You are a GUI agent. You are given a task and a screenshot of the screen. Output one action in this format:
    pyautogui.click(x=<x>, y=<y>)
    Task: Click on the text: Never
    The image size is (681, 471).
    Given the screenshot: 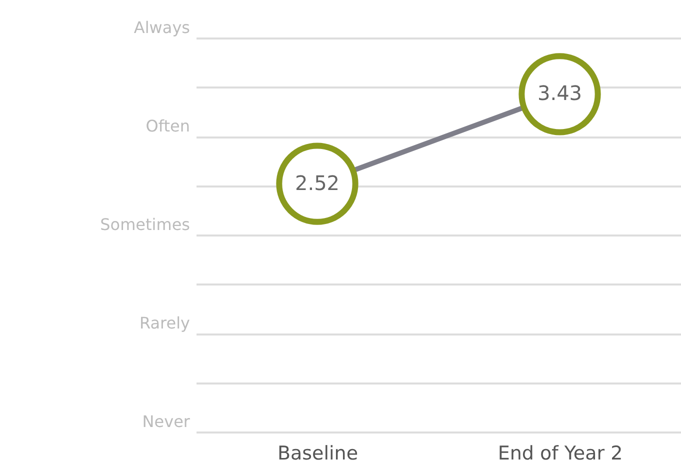 What is the action you would take?
    pyautogui.click(x=166, y=421)
    